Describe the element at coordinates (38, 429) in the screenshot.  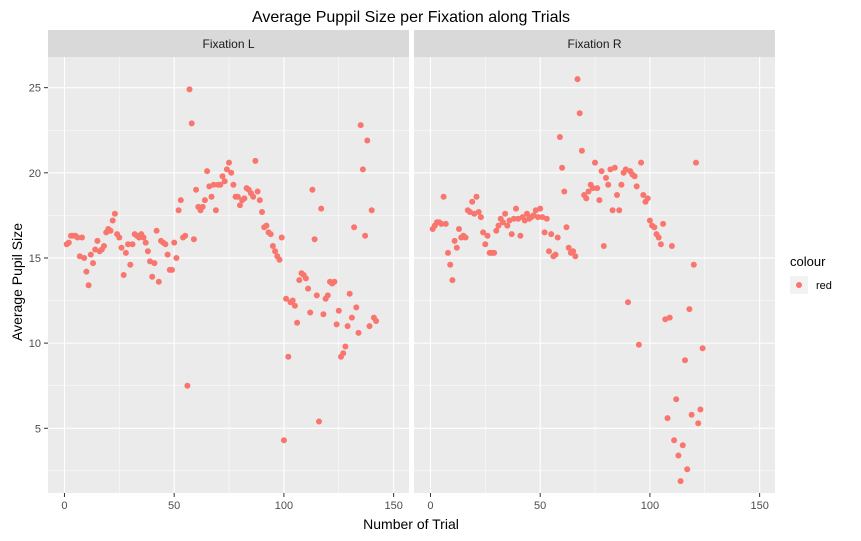
I see `y-tick-label: 5` at that location.